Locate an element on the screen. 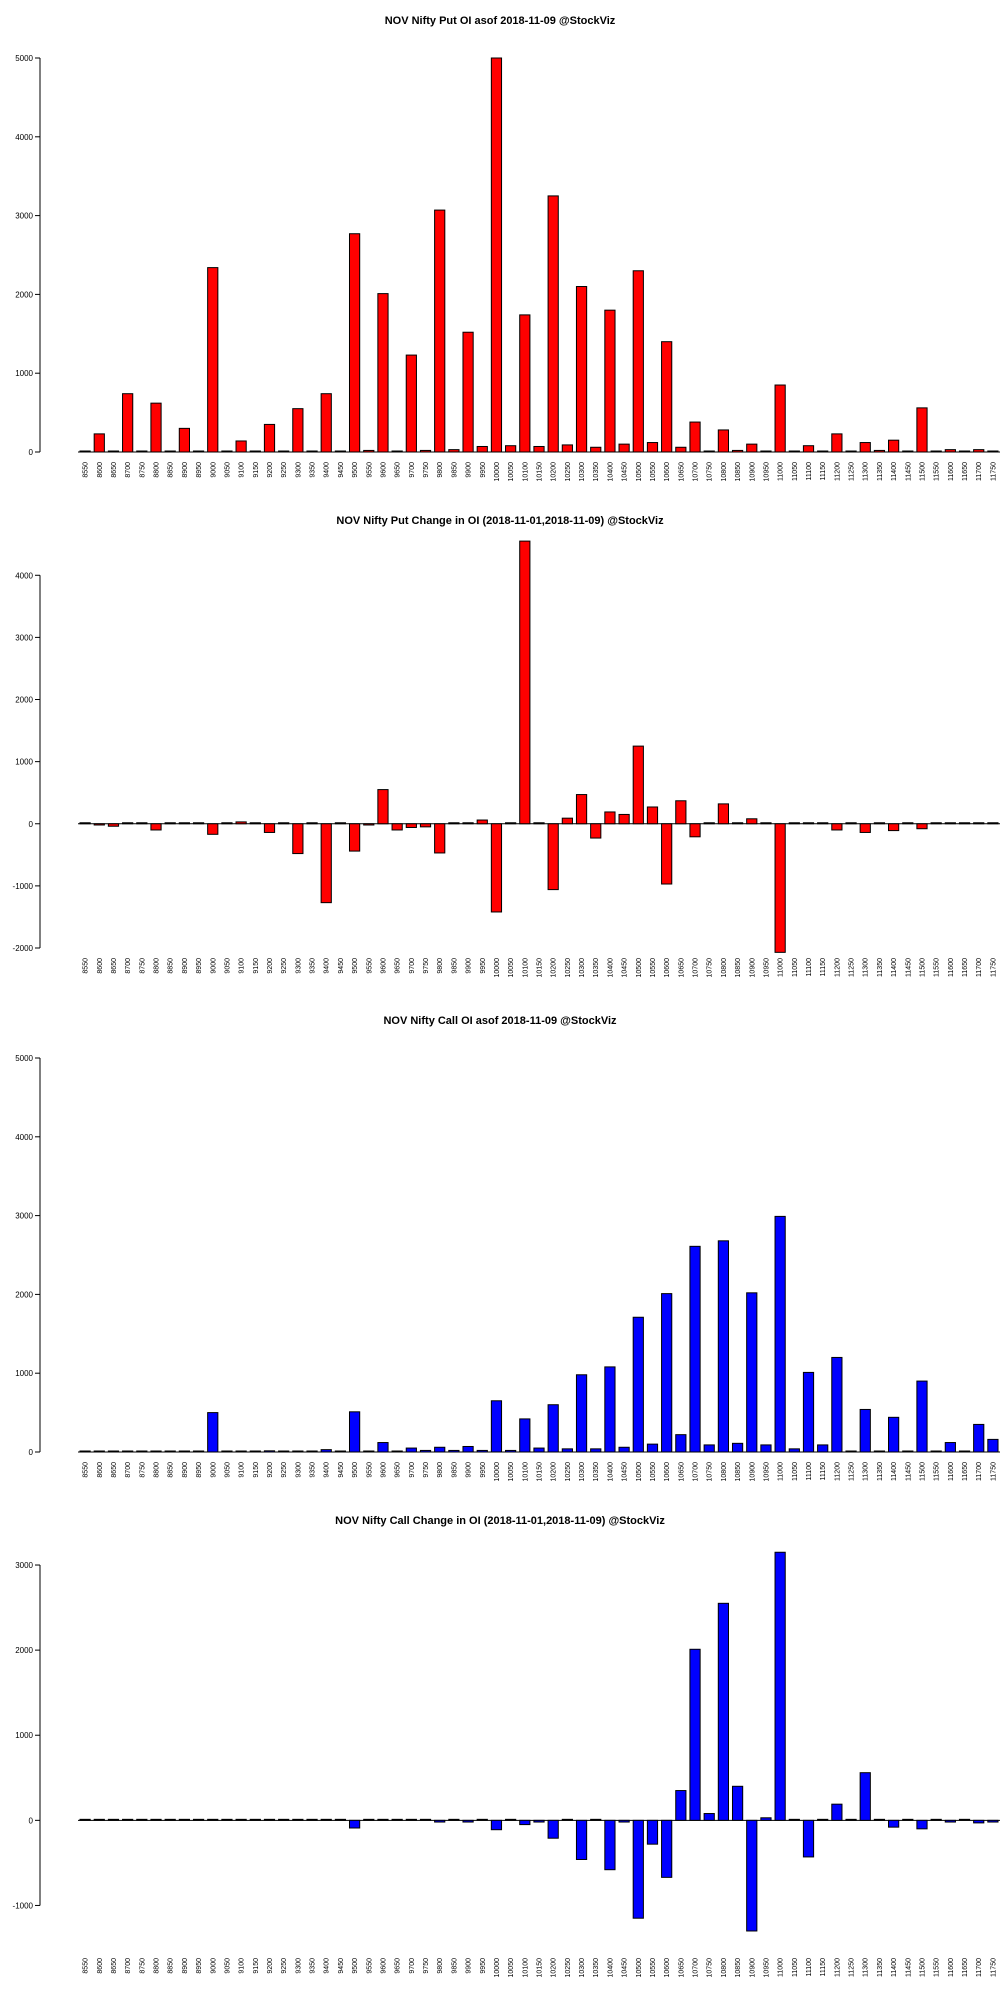  y-tick-label: 5000 is located at coordinates (24, 1058).